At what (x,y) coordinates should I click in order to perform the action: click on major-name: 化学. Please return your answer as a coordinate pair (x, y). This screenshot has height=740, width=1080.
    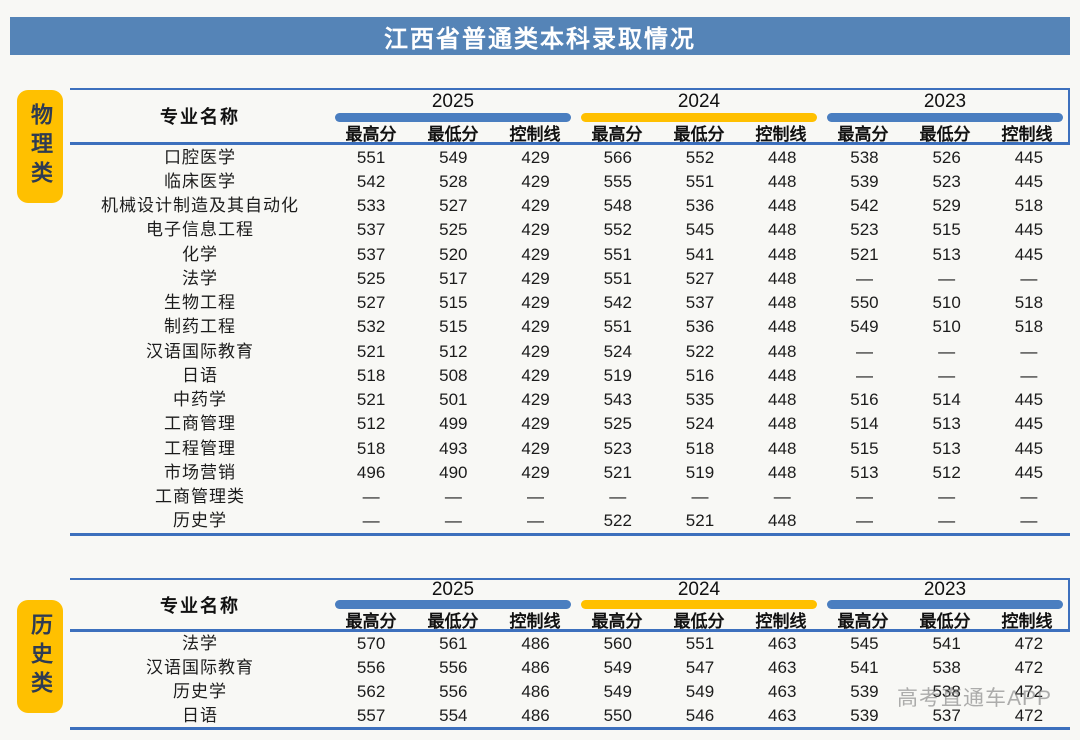
    Looking at the image, I should click on (200, 254).